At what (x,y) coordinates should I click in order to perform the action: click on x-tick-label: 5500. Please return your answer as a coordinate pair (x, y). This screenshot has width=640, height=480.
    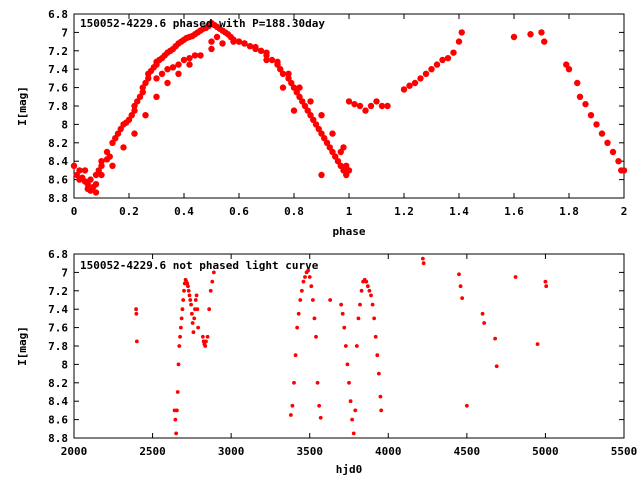
    Looking at the image, I should click on (624, 451).